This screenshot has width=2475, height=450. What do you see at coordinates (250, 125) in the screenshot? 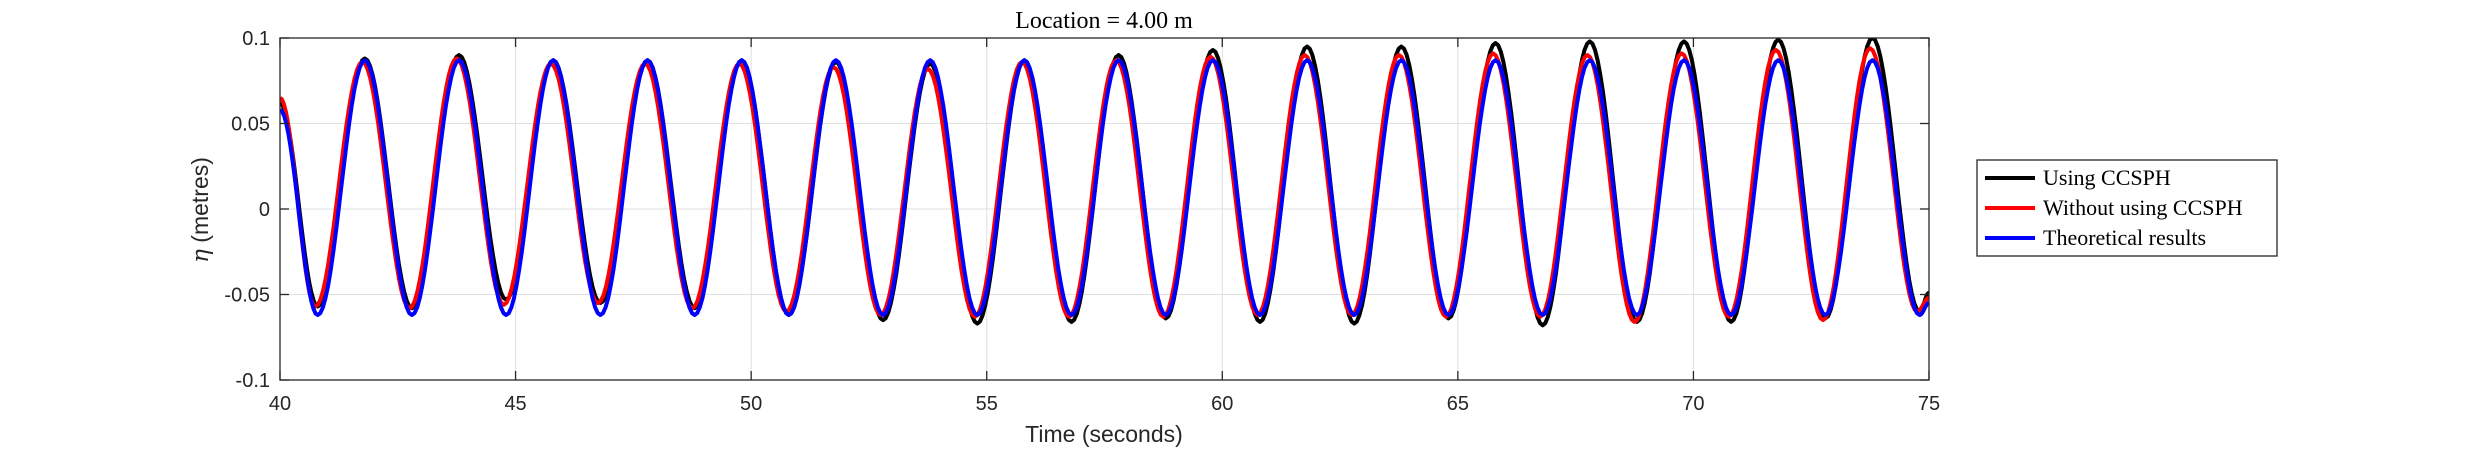
I see `y-tick-label: 0.05` at bounding box center [250, 125].